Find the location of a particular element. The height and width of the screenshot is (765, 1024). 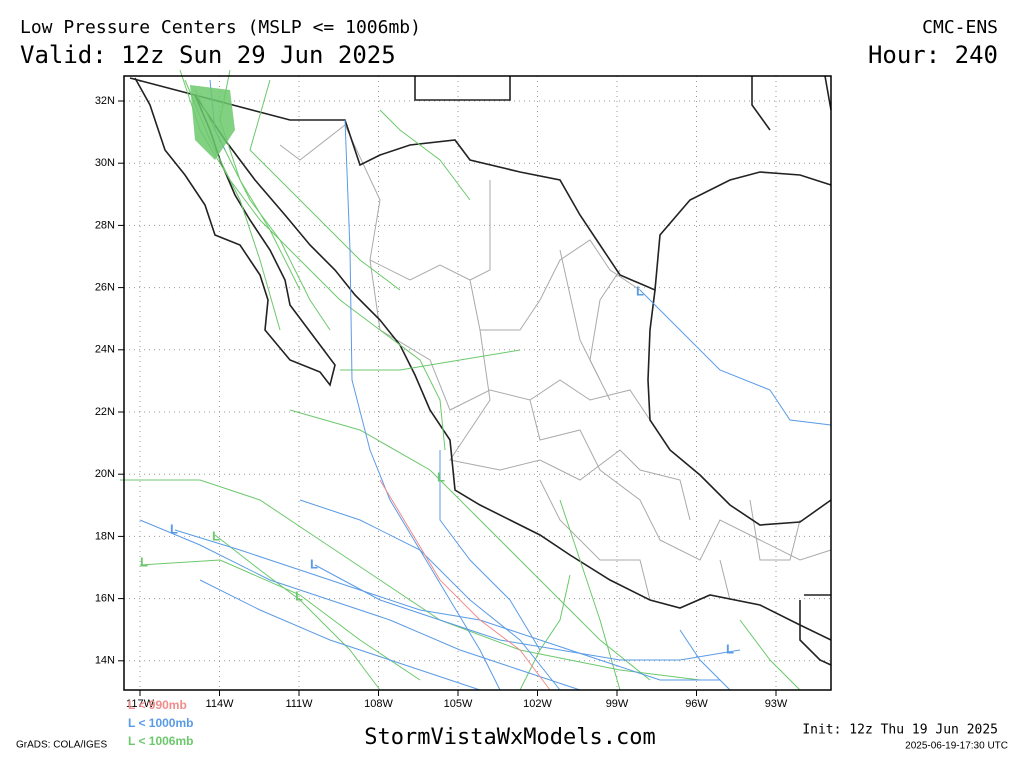

software-credit: GrADS: COLA/IGES is located at coordinates (61, 745).